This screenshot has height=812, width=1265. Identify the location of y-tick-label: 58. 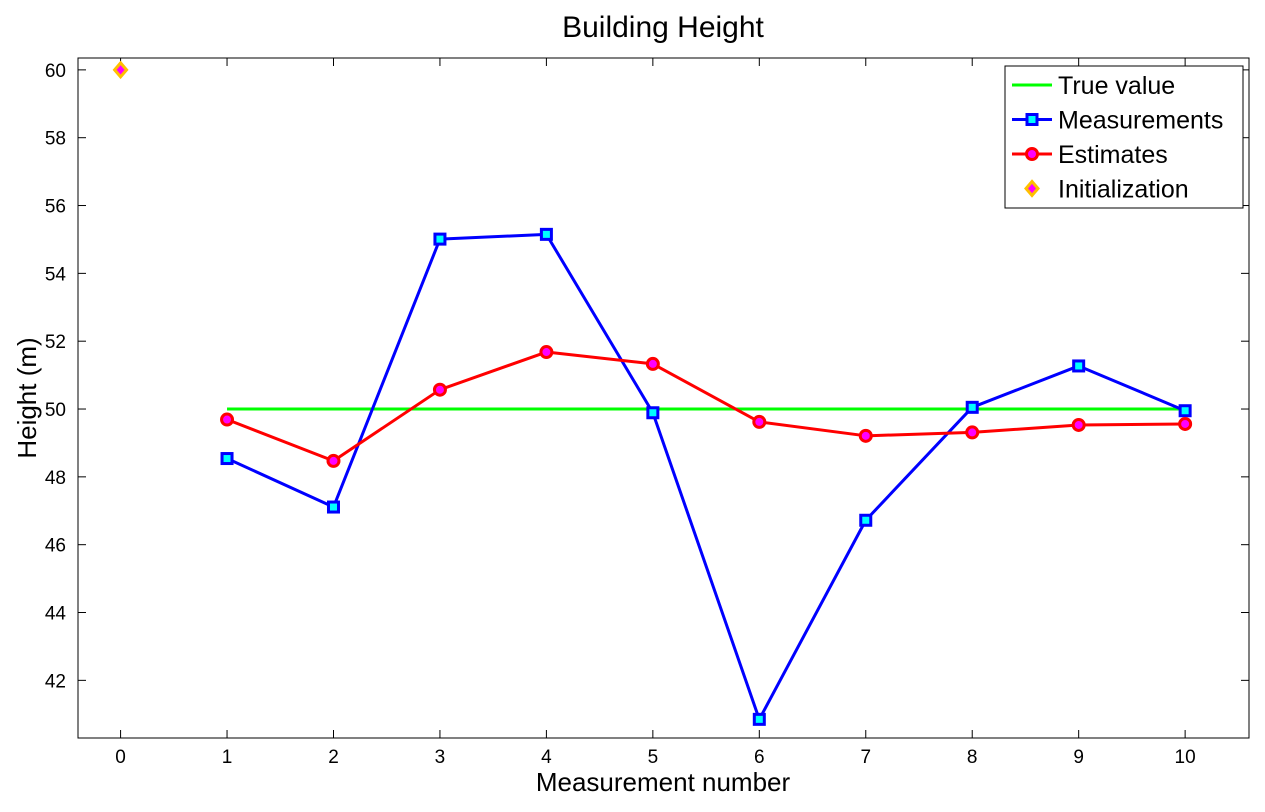
(55, 139).